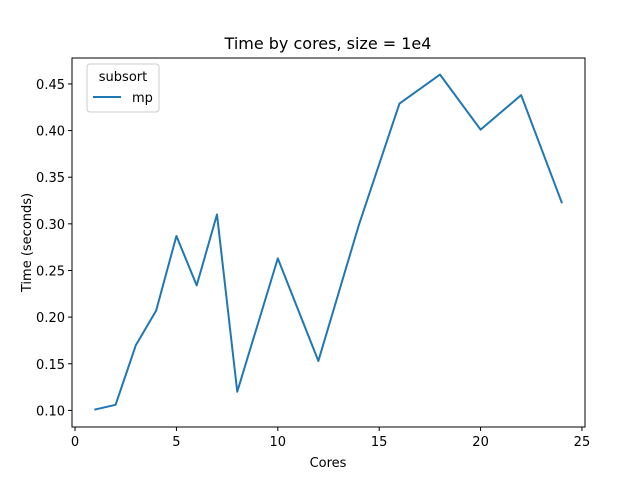 The image size is (640, 480). I want to click on y-tick-label: 0.35, so click(50, 178).